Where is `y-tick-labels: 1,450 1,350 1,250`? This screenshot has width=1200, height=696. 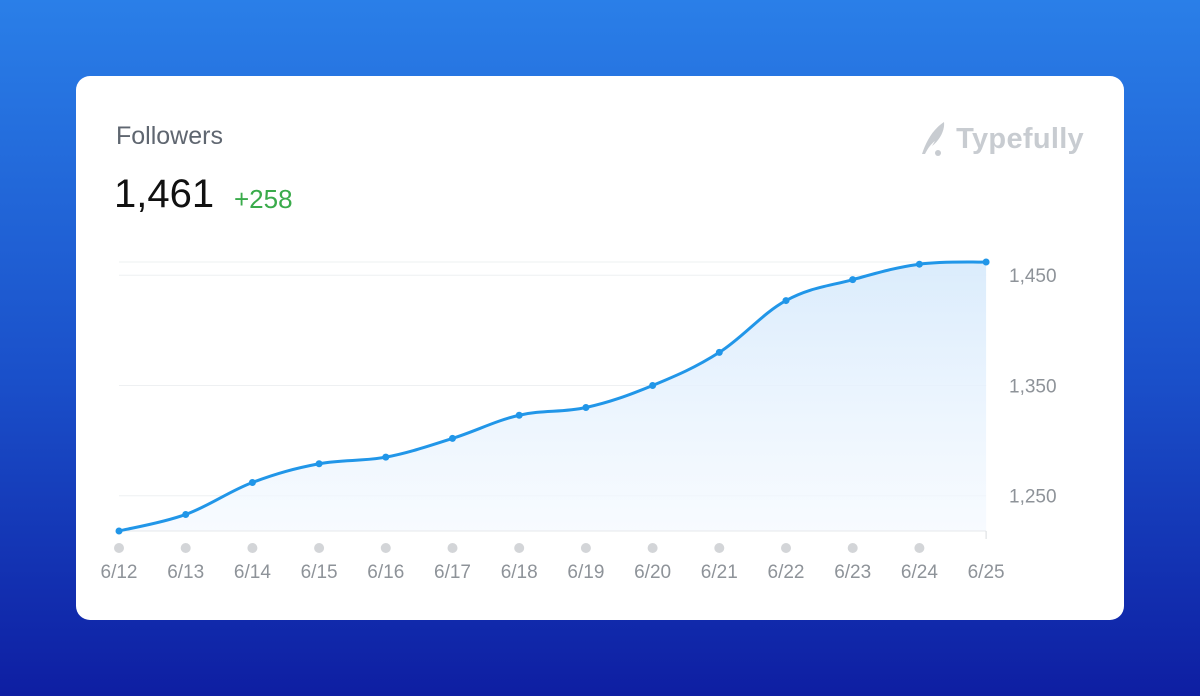
y-tick-labels: 1,450 1,350 1,250 is located at coordinates (1033, 386).